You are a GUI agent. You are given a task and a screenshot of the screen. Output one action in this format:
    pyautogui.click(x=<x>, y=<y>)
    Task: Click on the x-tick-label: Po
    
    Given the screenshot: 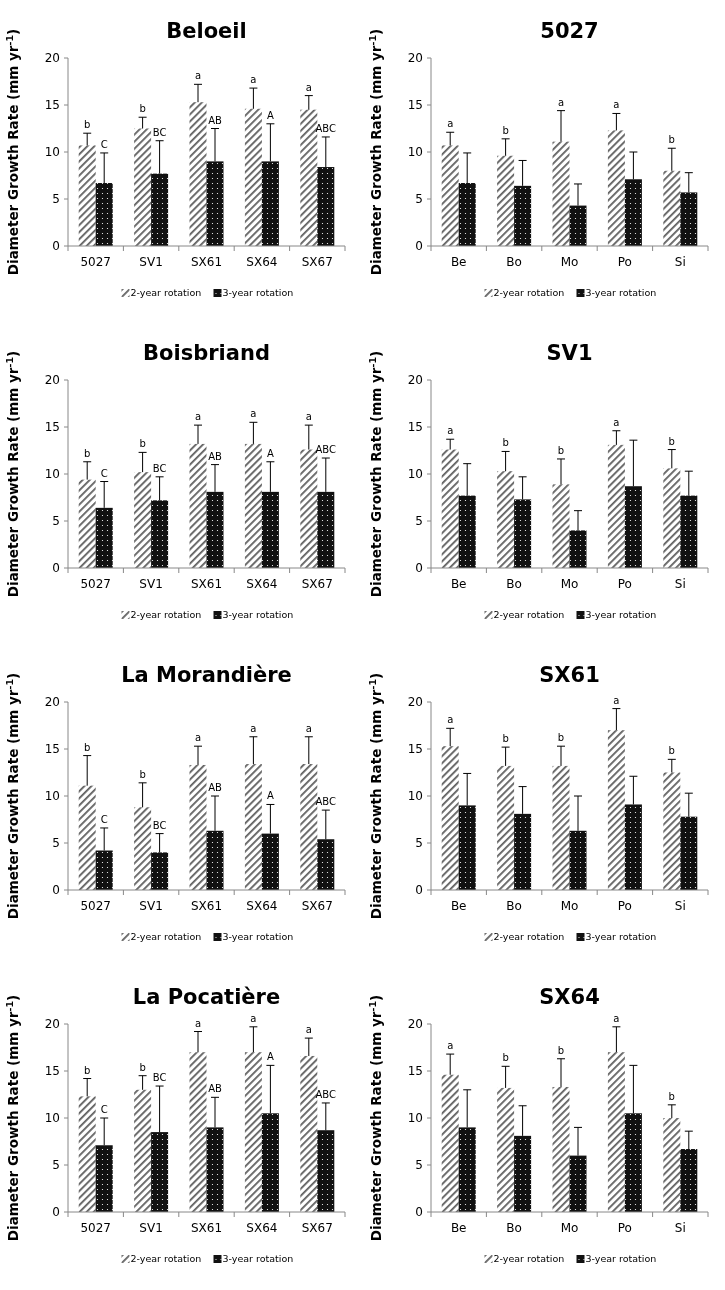 What is the action you would take?
    pyautogui.click(x=624, y=1228)
    